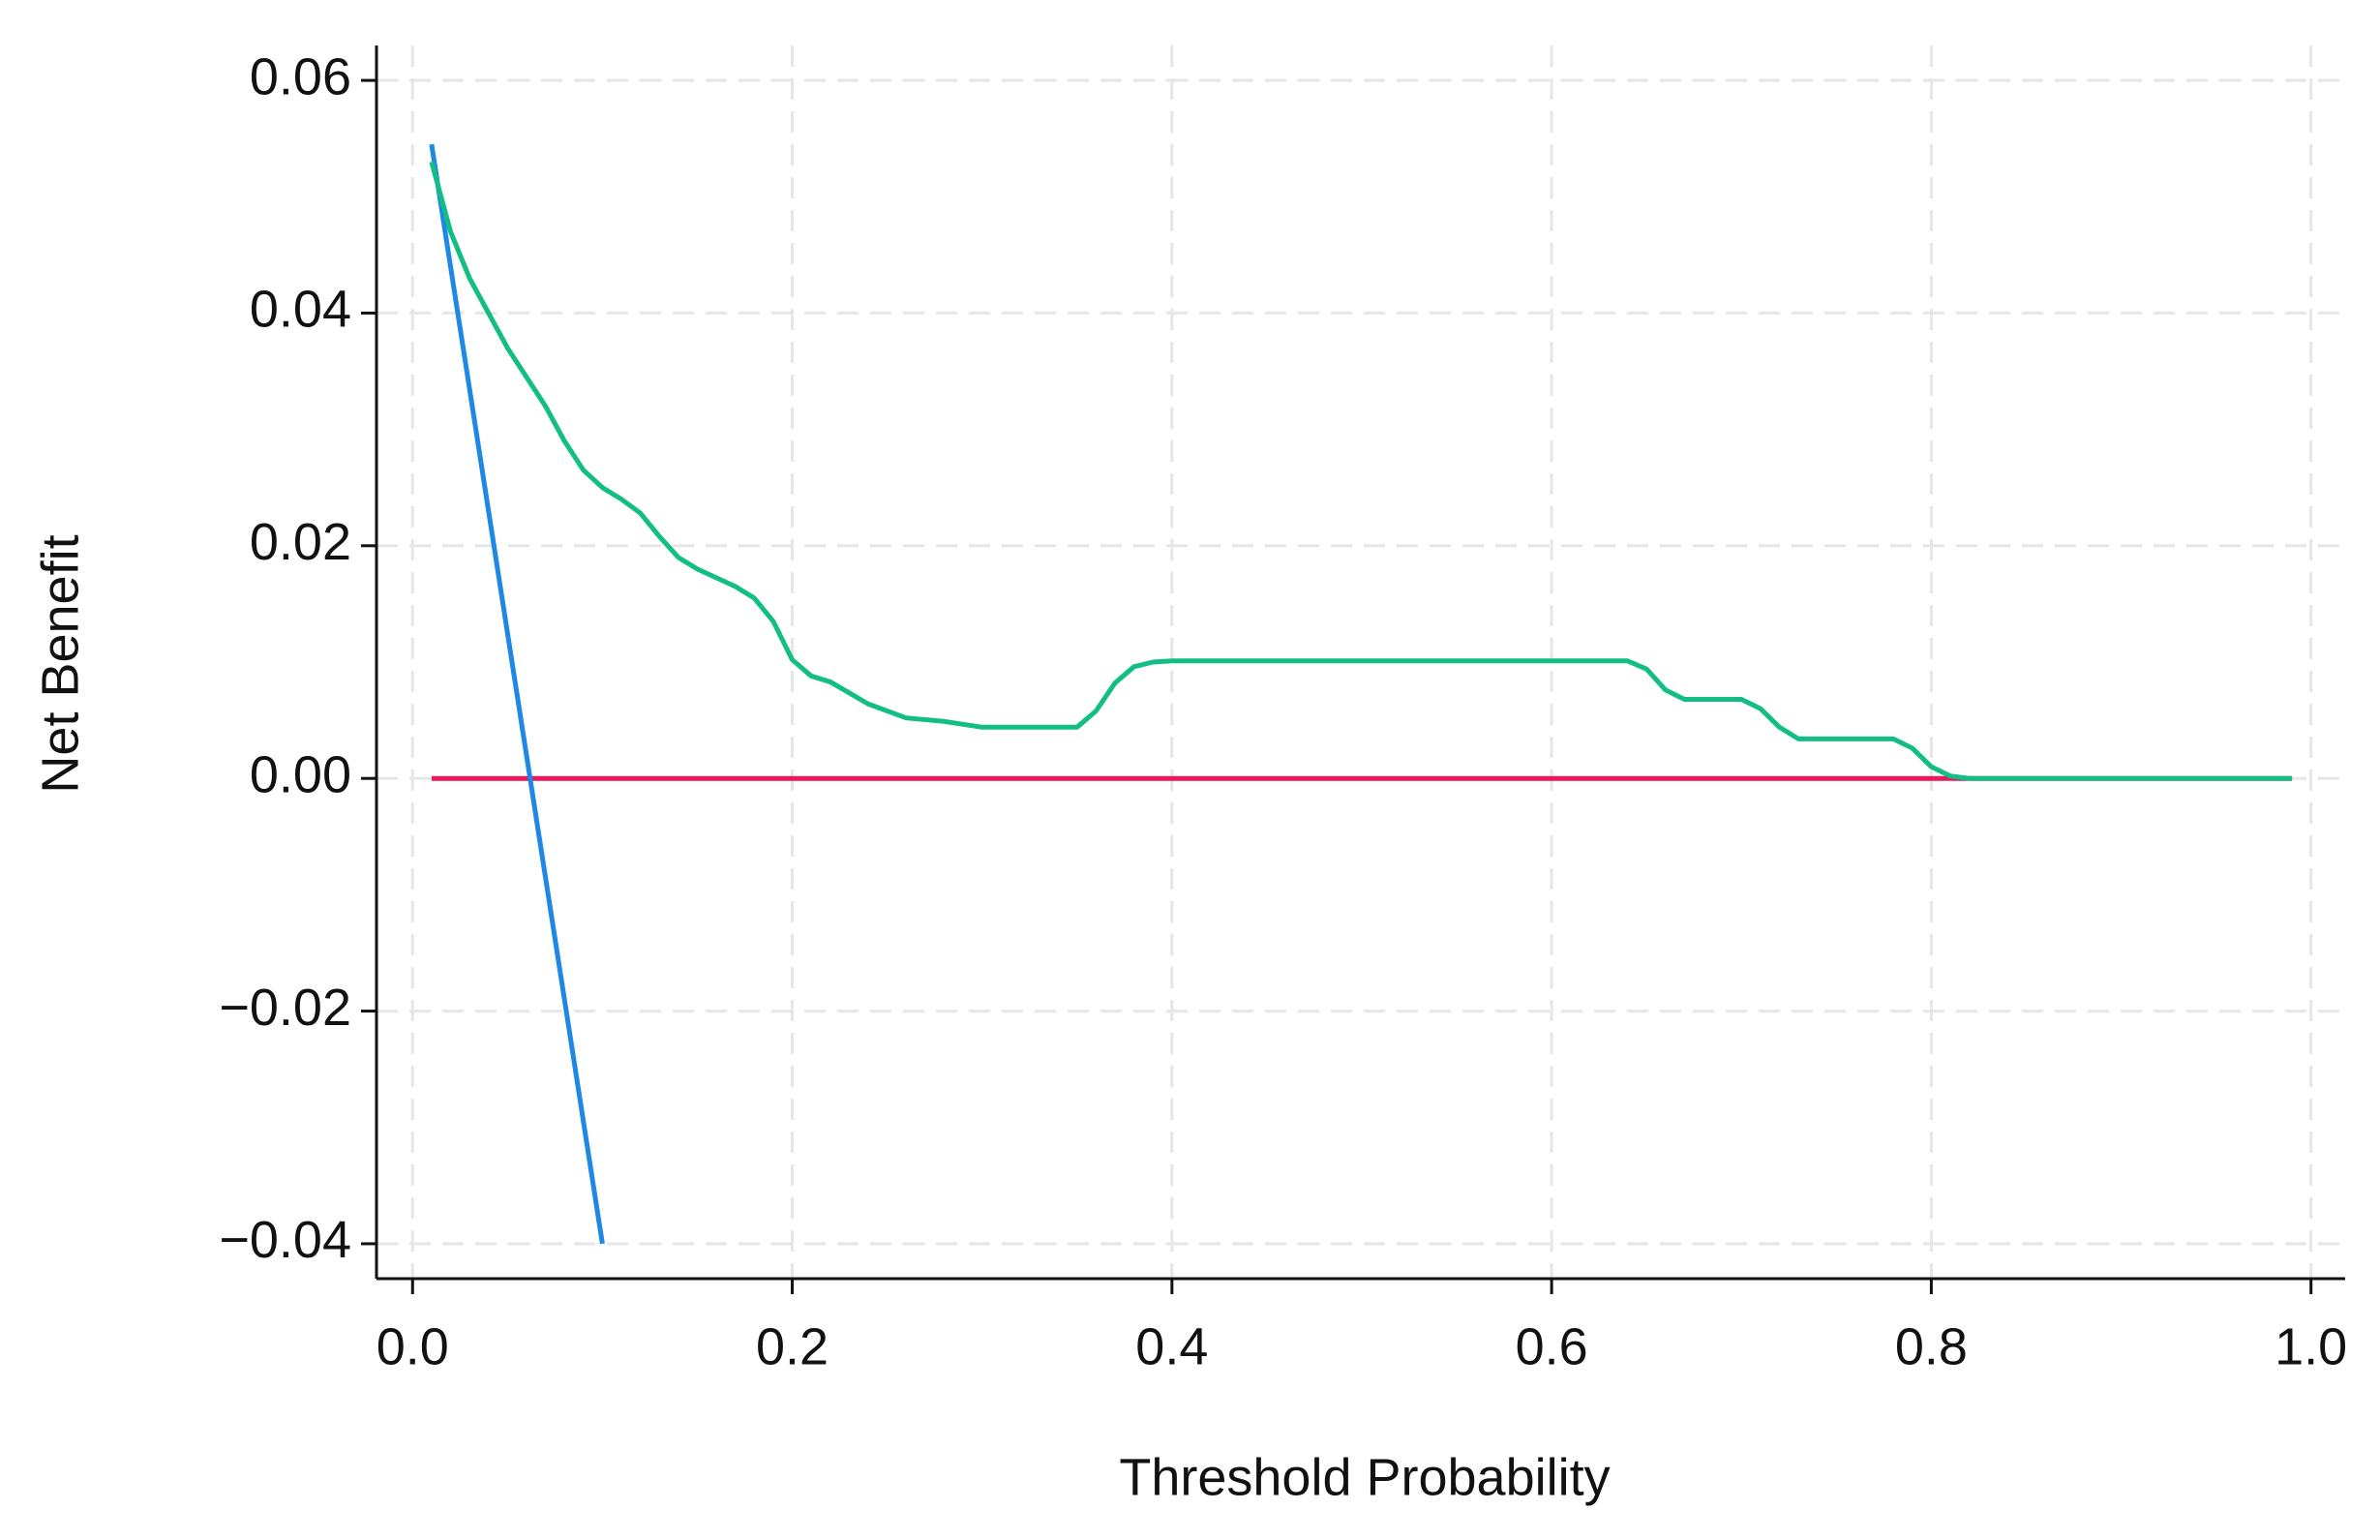 This screenshot has height=1540, width=2380. I want to click on y-tick-label: 0.04, so click(301, 310).